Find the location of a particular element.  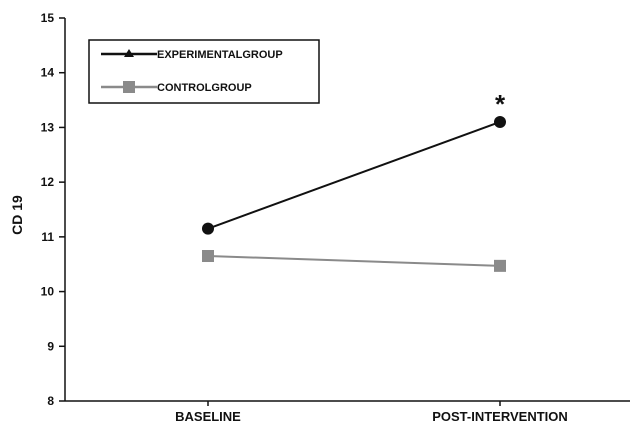

y-tick-label: 13 is located at coordinates (48, 127).